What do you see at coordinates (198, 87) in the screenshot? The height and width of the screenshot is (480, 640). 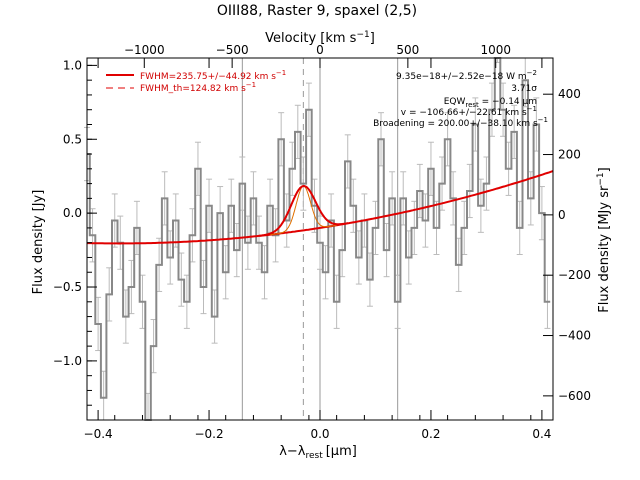 I see `legend-th-label: FWHM_th=124.82 km s−1` at bounding box center [198, 87].